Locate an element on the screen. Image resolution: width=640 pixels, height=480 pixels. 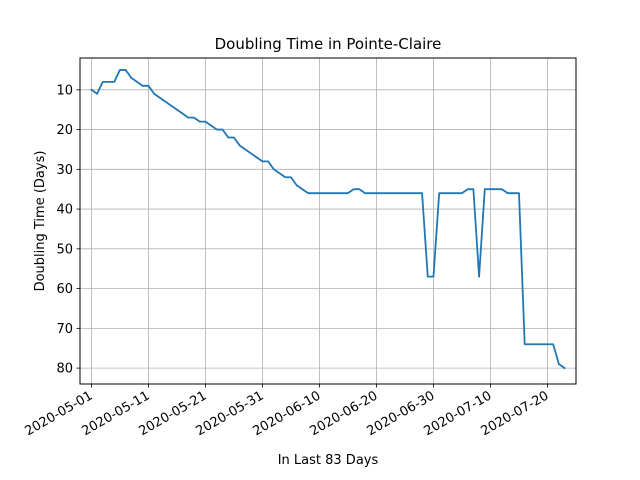
chart-title: Doubling Time in Pointe-Claire is located at coordinates (328, 44).